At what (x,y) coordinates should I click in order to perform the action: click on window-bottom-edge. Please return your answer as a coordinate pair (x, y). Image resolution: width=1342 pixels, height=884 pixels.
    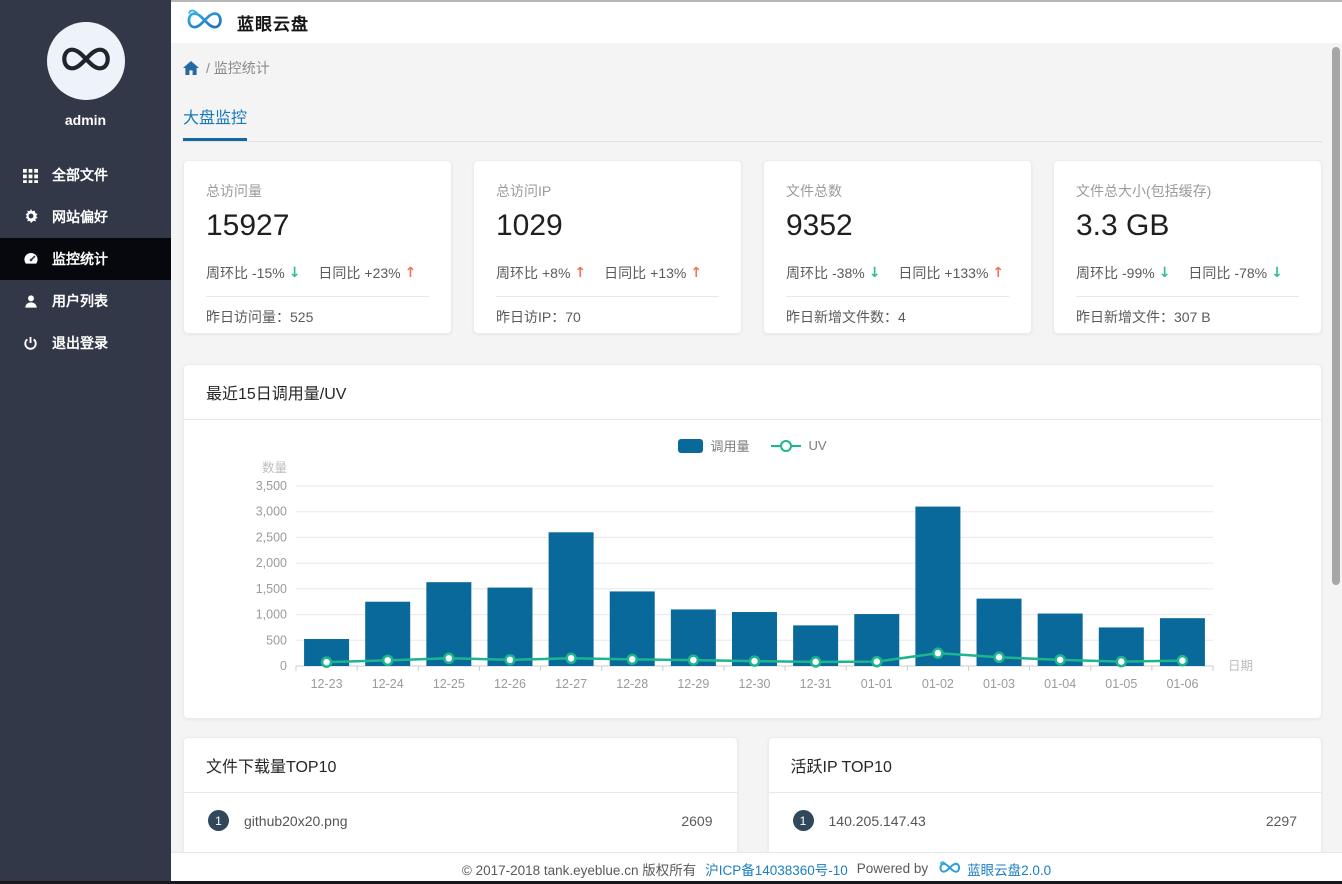
    Looking at the image, I should click on (671, 882).